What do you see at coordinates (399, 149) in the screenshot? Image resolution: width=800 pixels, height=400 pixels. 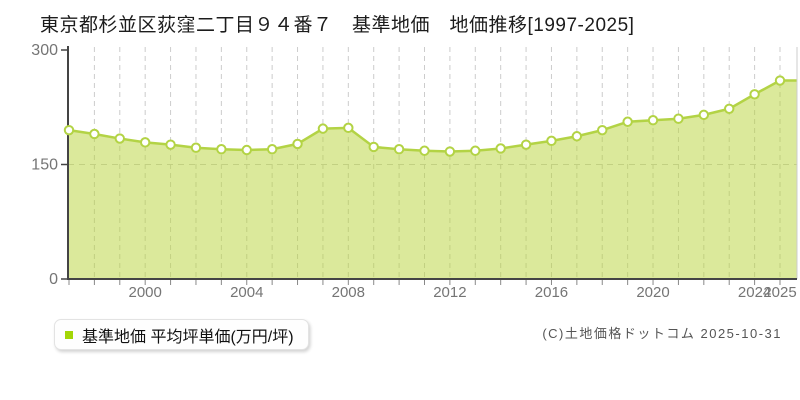 I see `data-point-2010` at bounding box center [399, 149].